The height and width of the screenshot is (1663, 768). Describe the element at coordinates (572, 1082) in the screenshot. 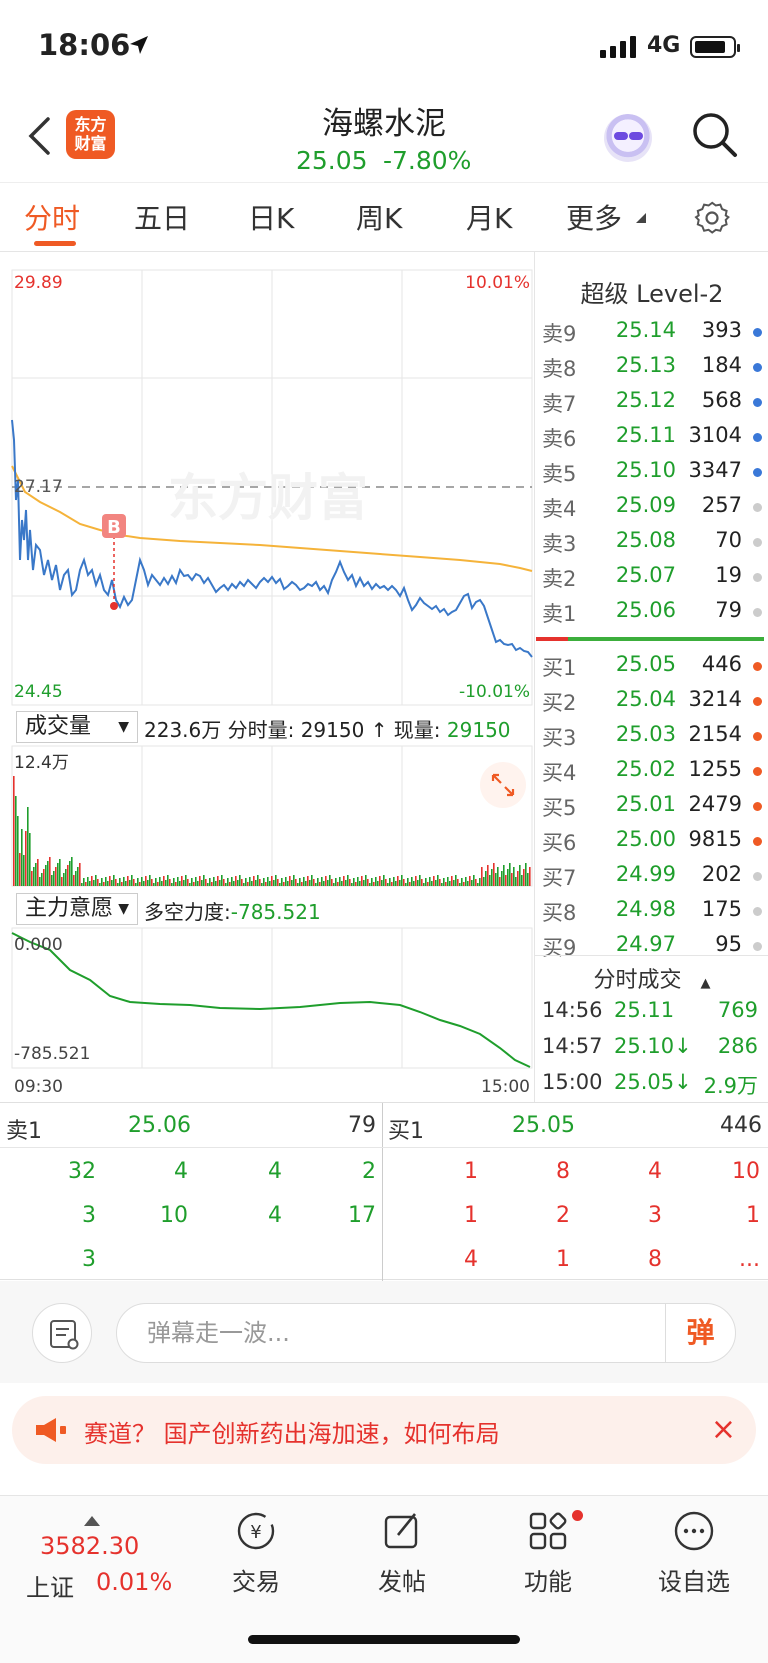

I see `tick-time: 15:00` at that location.